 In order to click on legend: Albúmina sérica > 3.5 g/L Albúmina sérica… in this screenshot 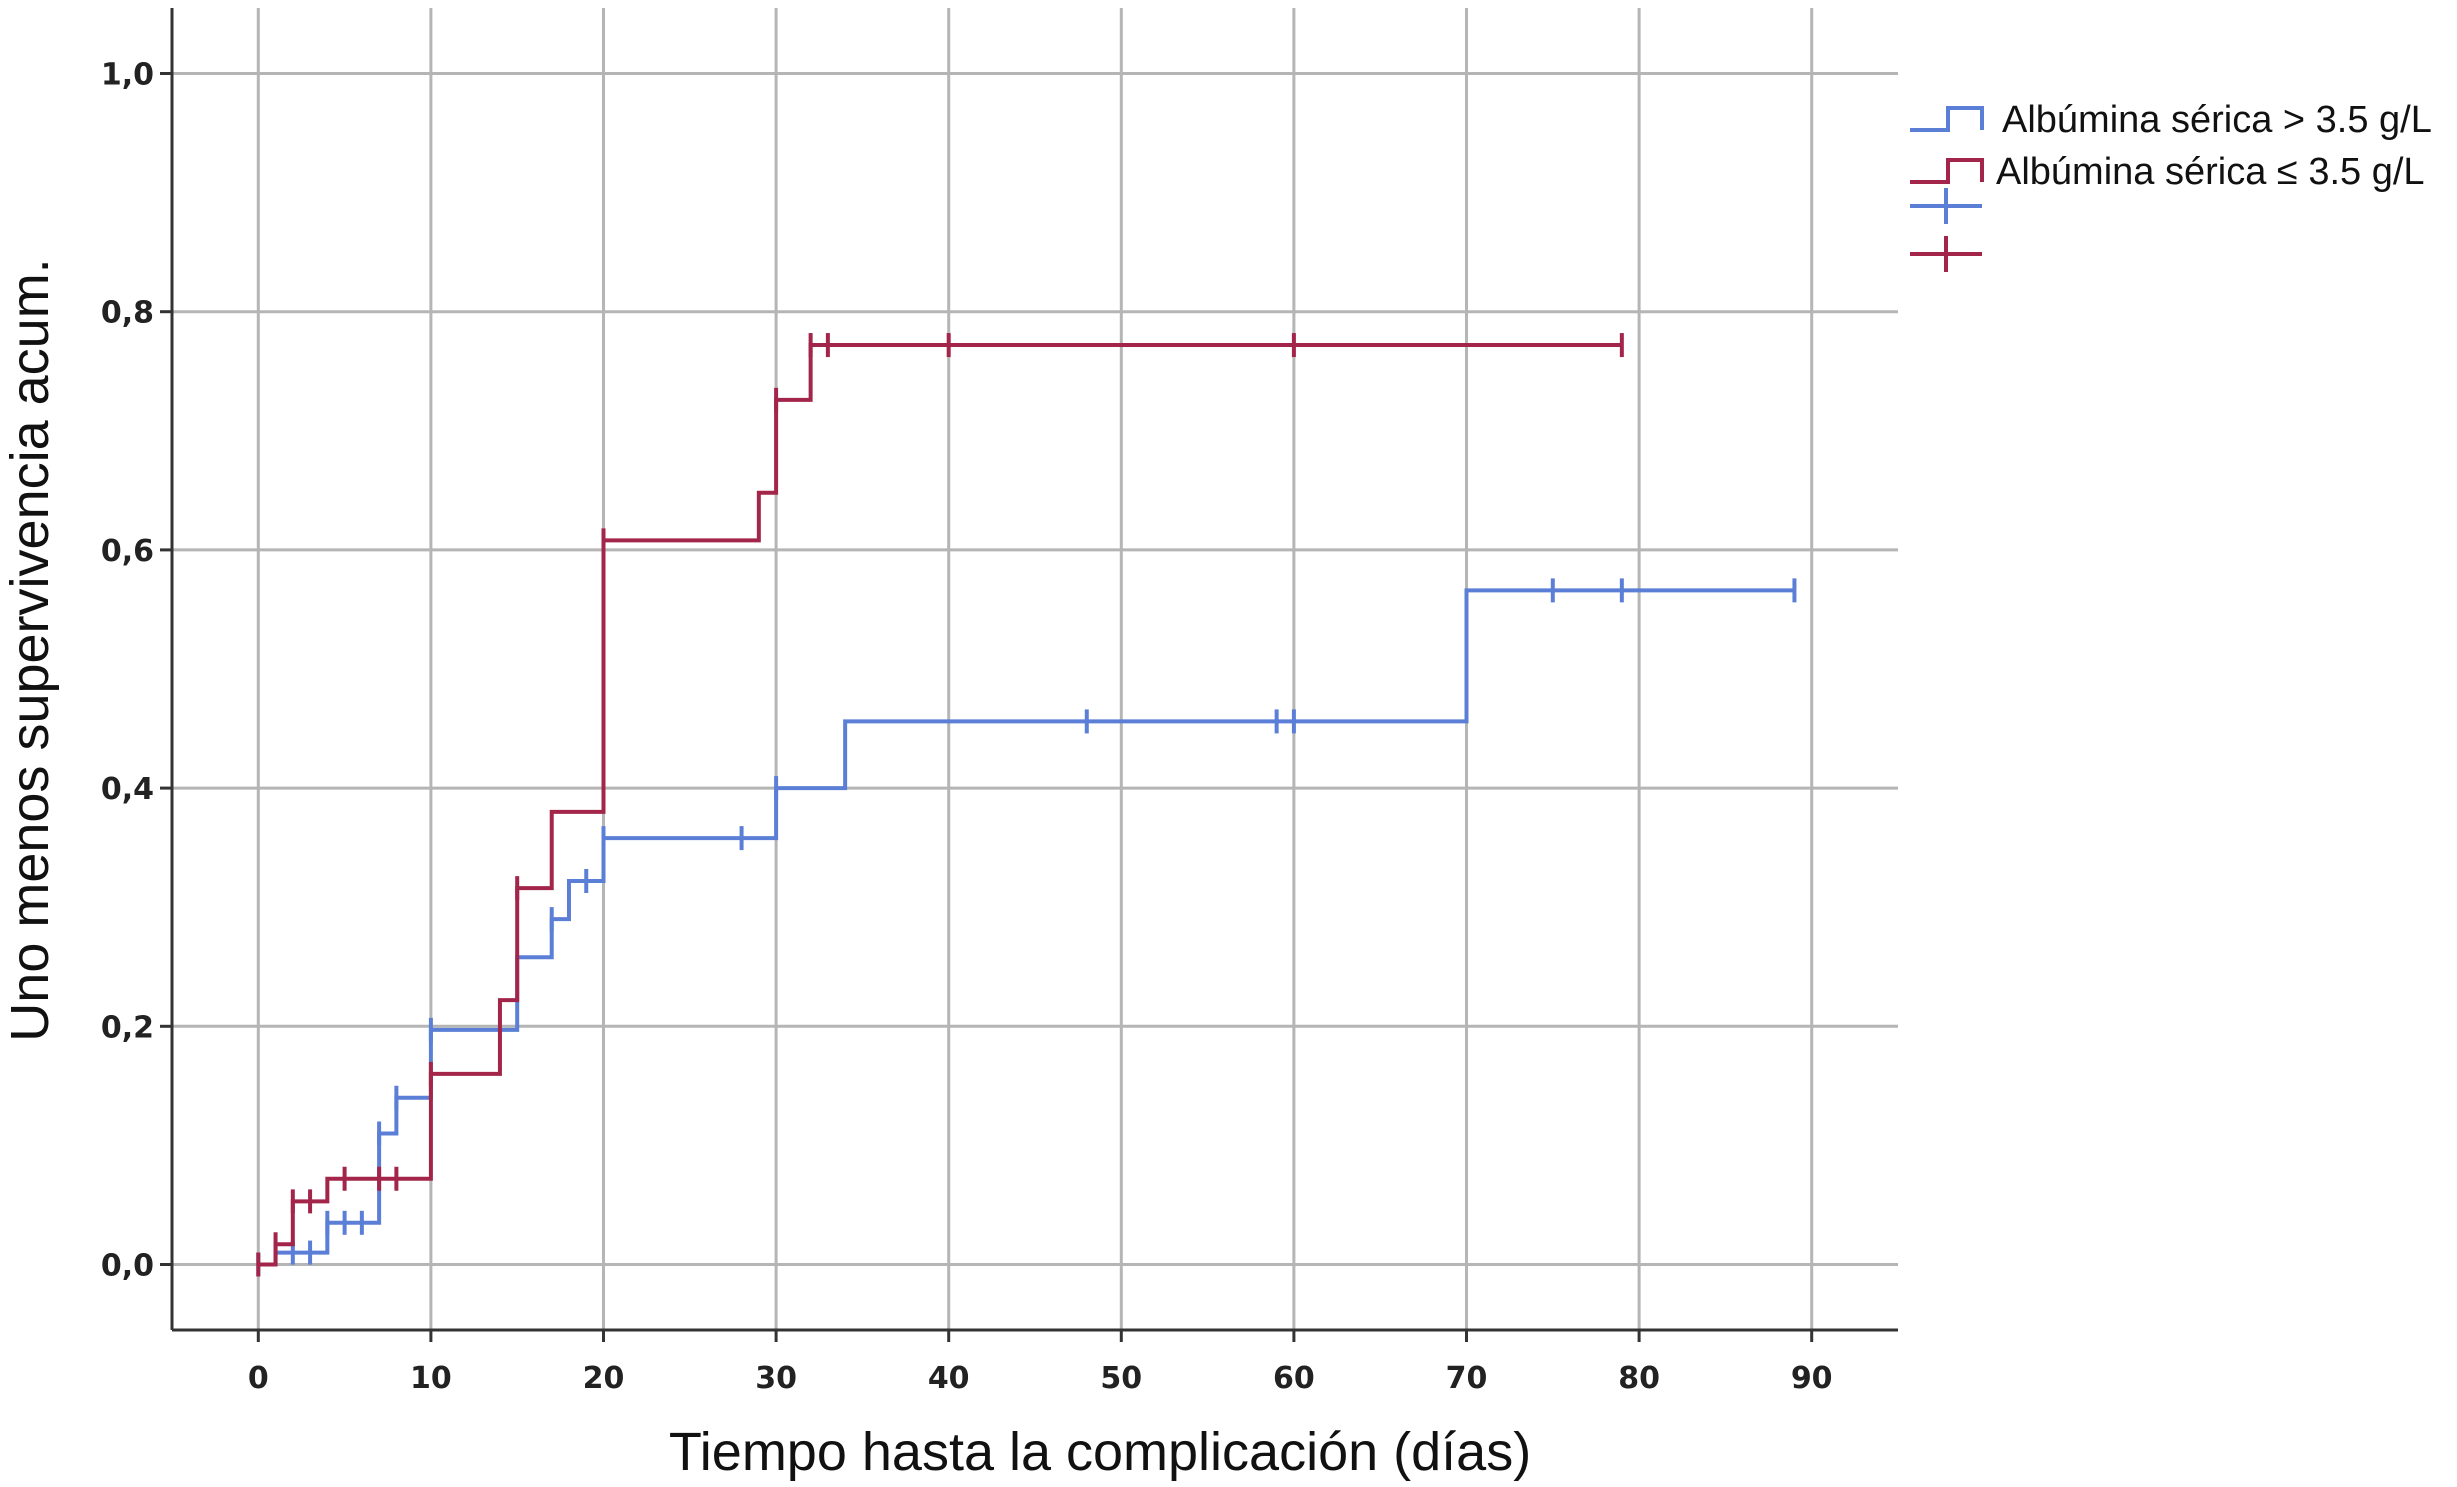, I will do `click(2171, 185)`.